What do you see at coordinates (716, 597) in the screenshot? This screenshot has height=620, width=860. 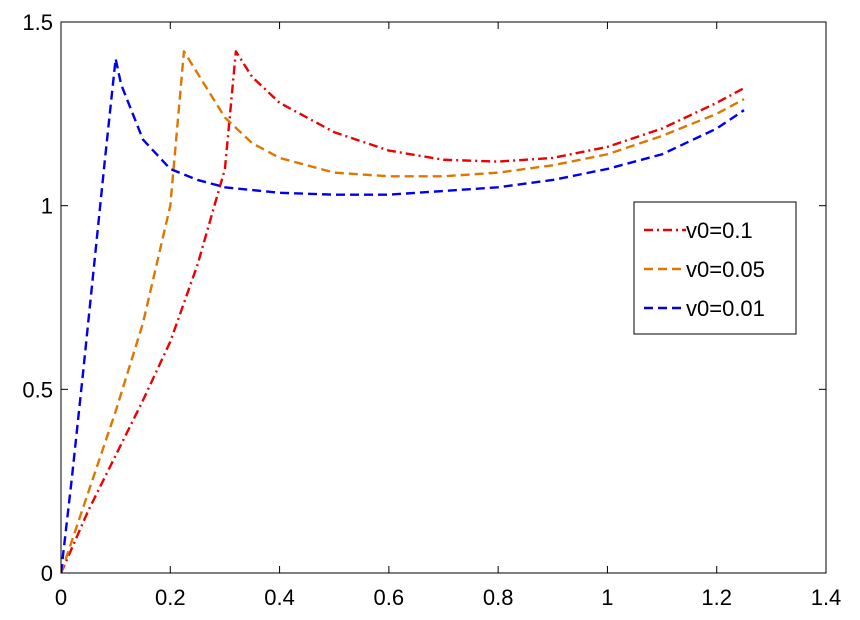 I see `x-tick-label: 1.2` at bounding box center [716, 597].